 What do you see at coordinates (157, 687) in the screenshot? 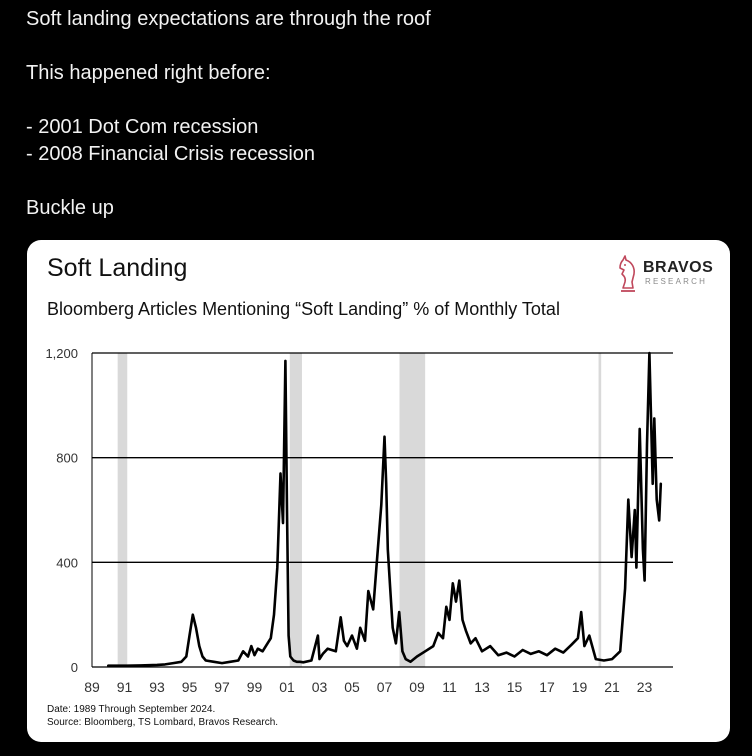
I see `x-tick-label: 93` at bounding box center [157, 687].